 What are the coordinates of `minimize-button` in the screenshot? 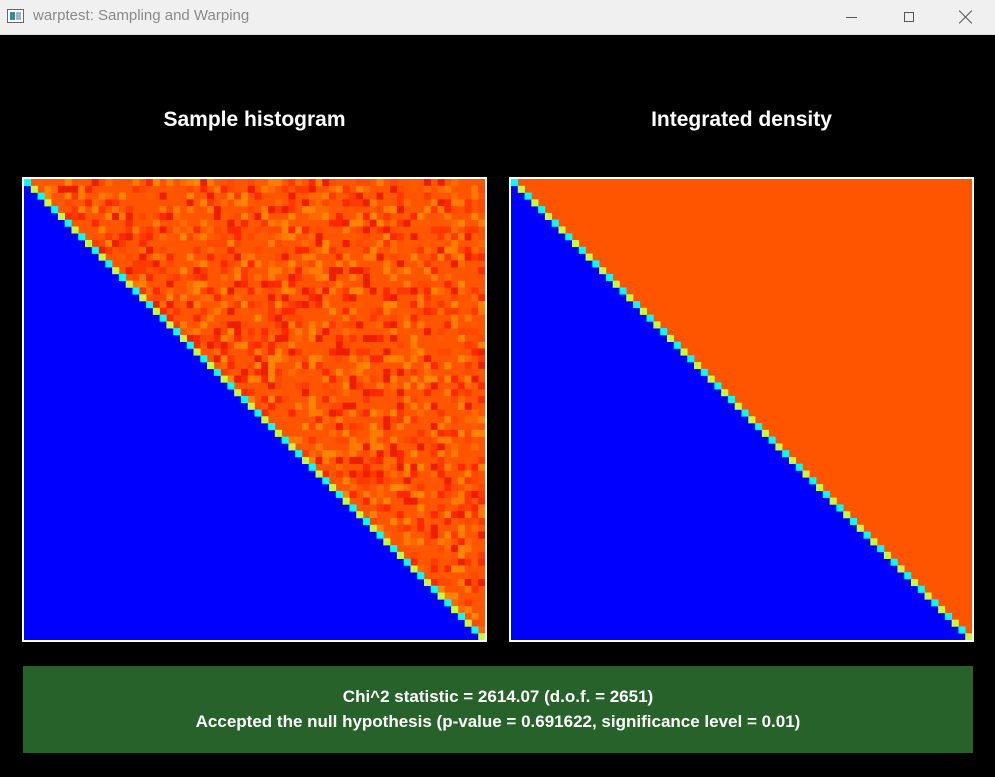 It's located at (851, 17).